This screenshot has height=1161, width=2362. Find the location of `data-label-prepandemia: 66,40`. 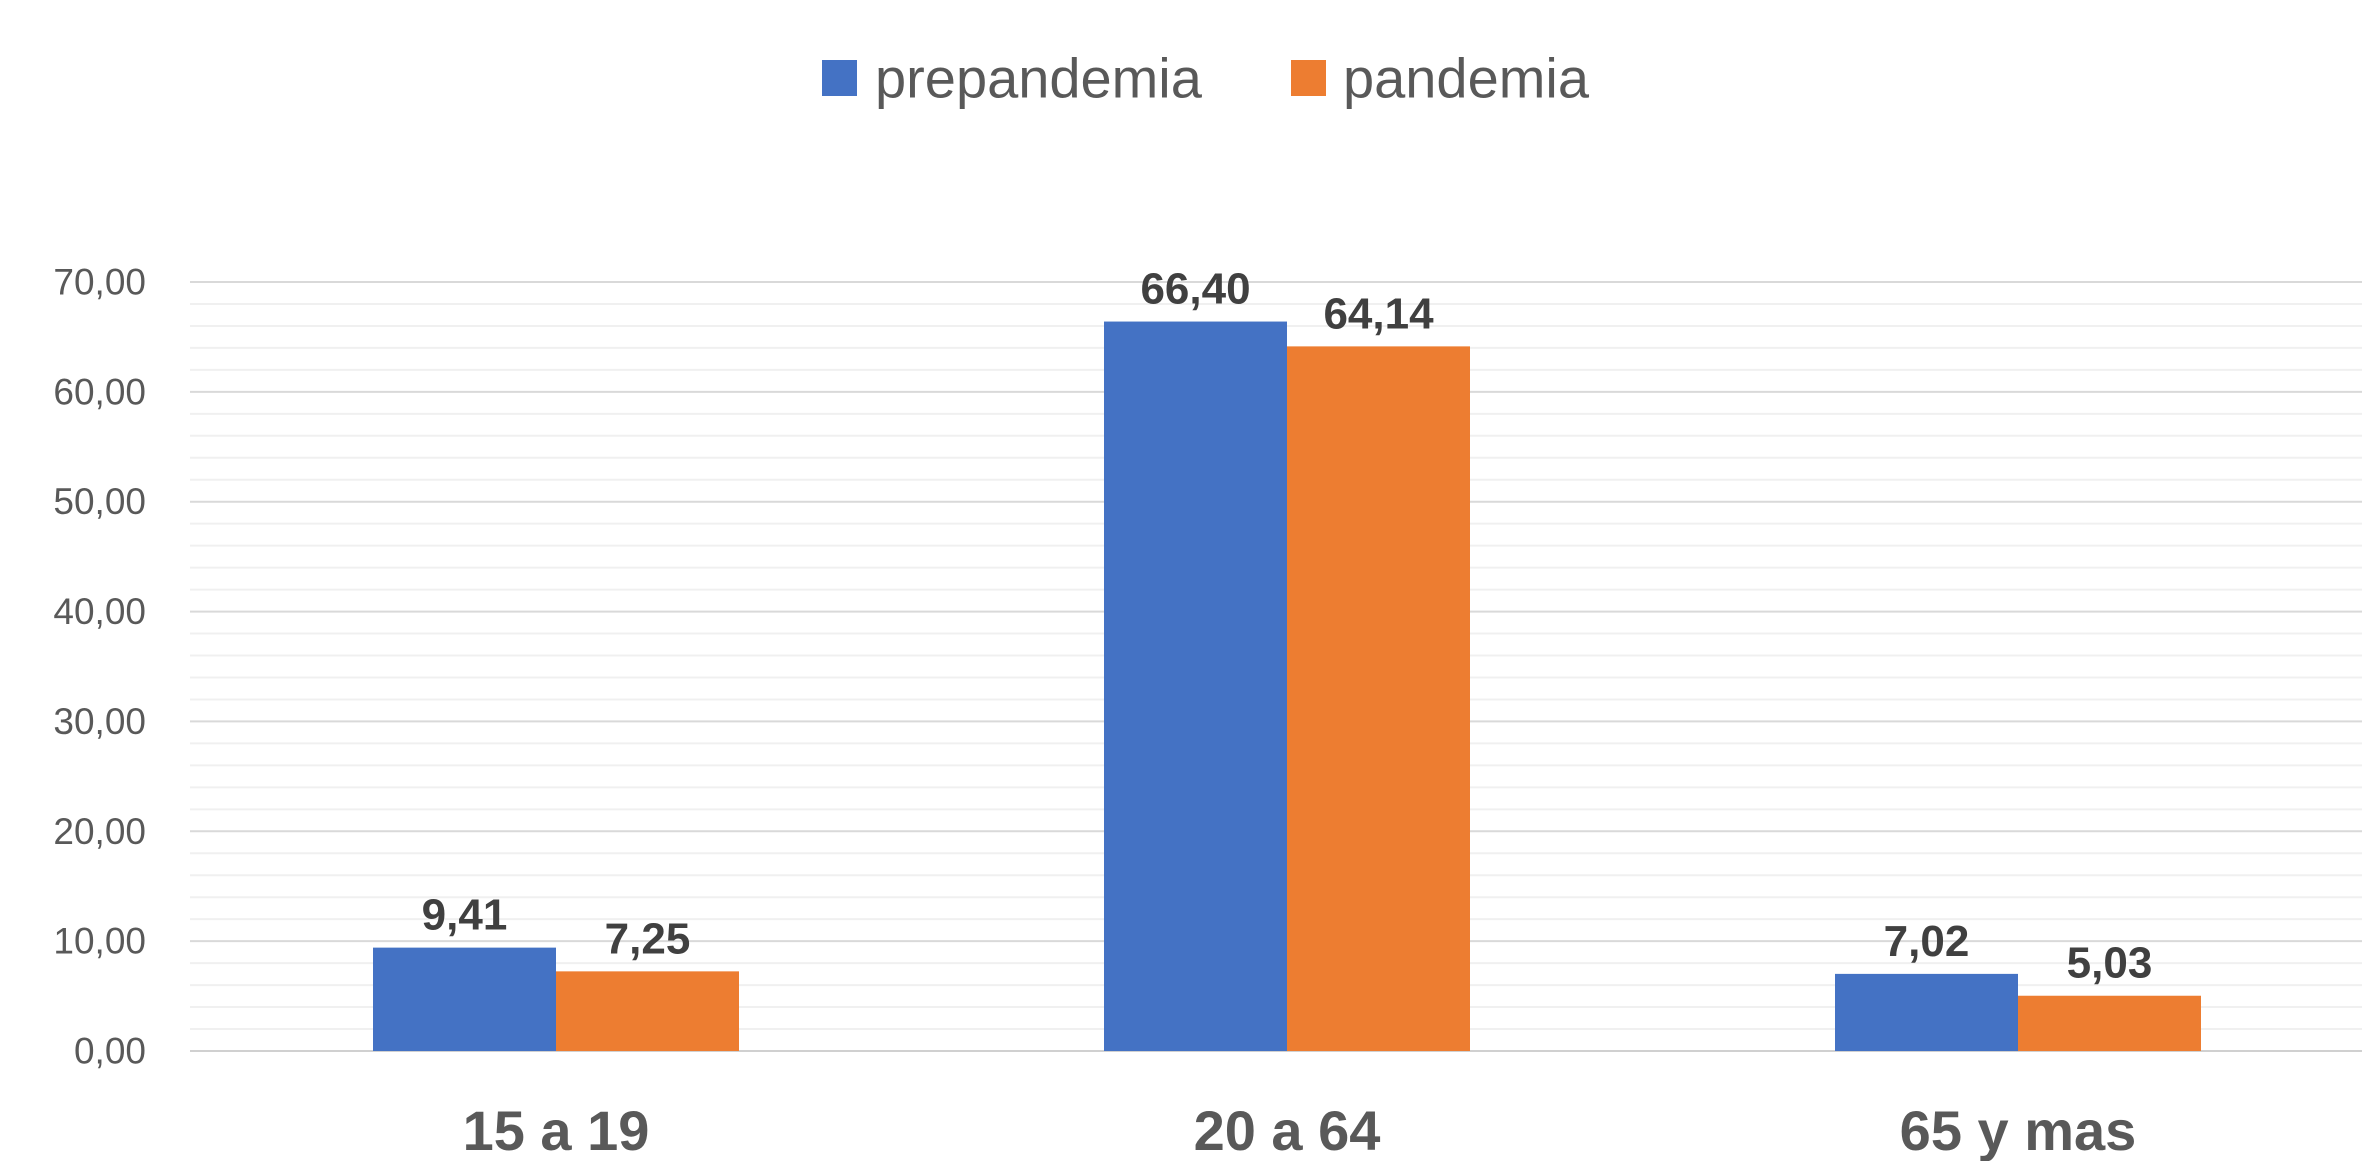

data-label-prepandemia: 66,40 is located at coordinates (1195, 289).